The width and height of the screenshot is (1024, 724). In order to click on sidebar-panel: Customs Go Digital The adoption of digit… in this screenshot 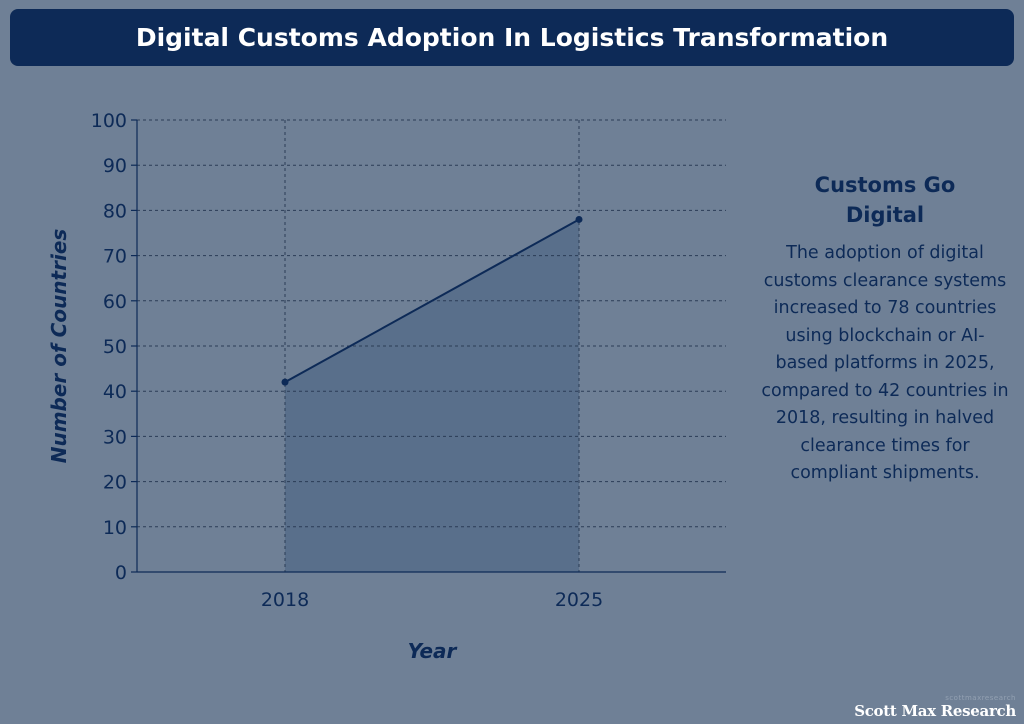, I will do `click(885, 329)`.